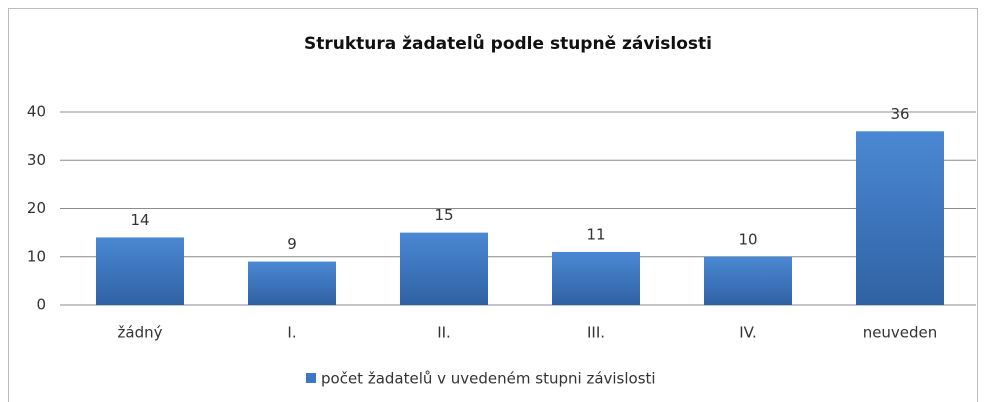 This screenshot has height=402, width=986. Describe the element at coordinates (36, 208) in the screenshot. I see `y-tick-label: 20` at that location.